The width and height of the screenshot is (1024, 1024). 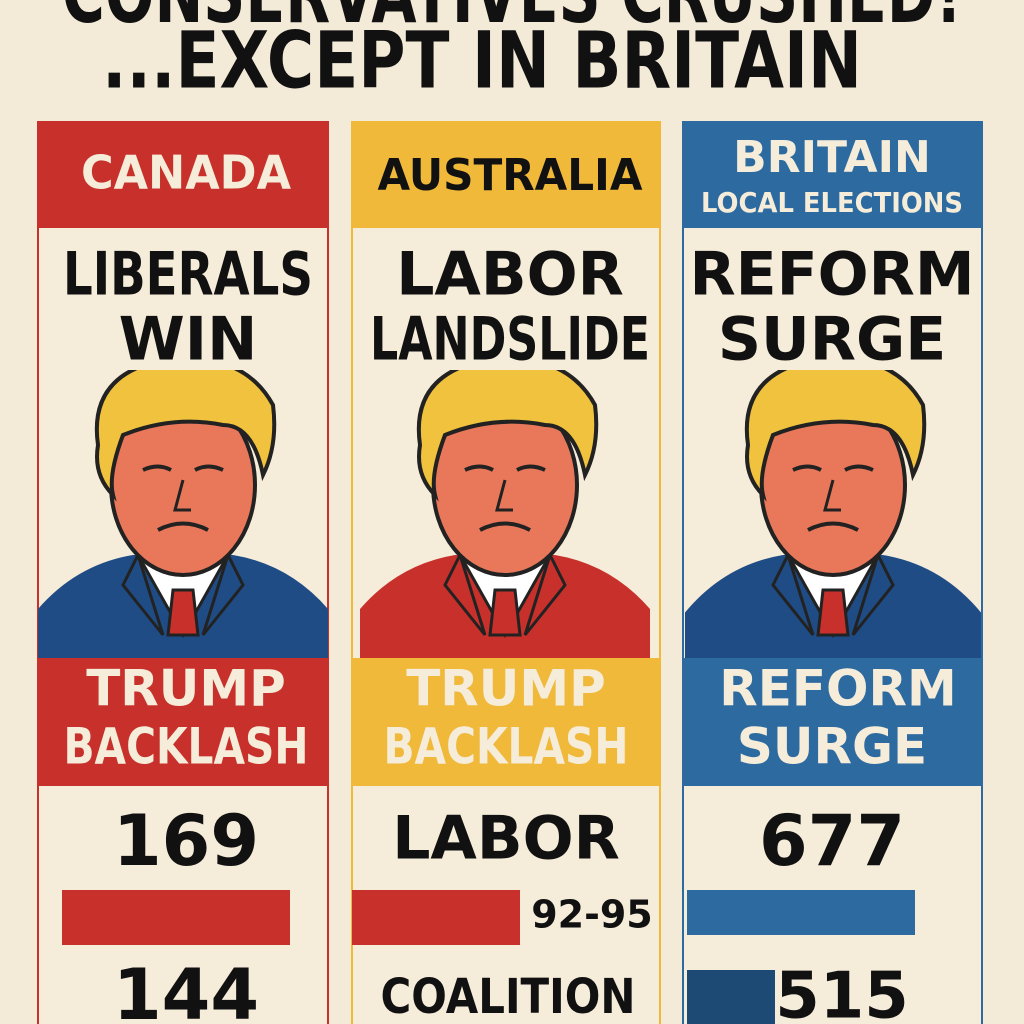 I want to click on band-text: SURGE, so click(x=832, y=747).